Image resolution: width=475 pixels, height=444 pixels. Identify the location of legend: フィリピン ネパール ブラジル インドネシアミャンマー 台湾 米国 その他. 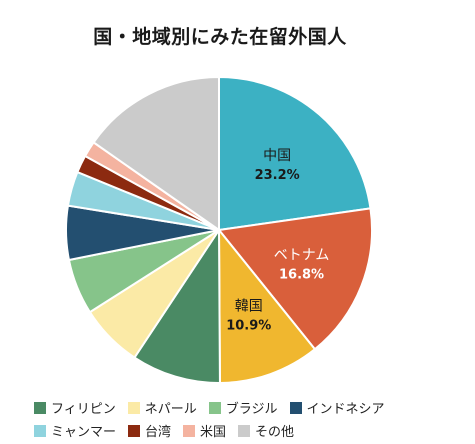
(249, 421).